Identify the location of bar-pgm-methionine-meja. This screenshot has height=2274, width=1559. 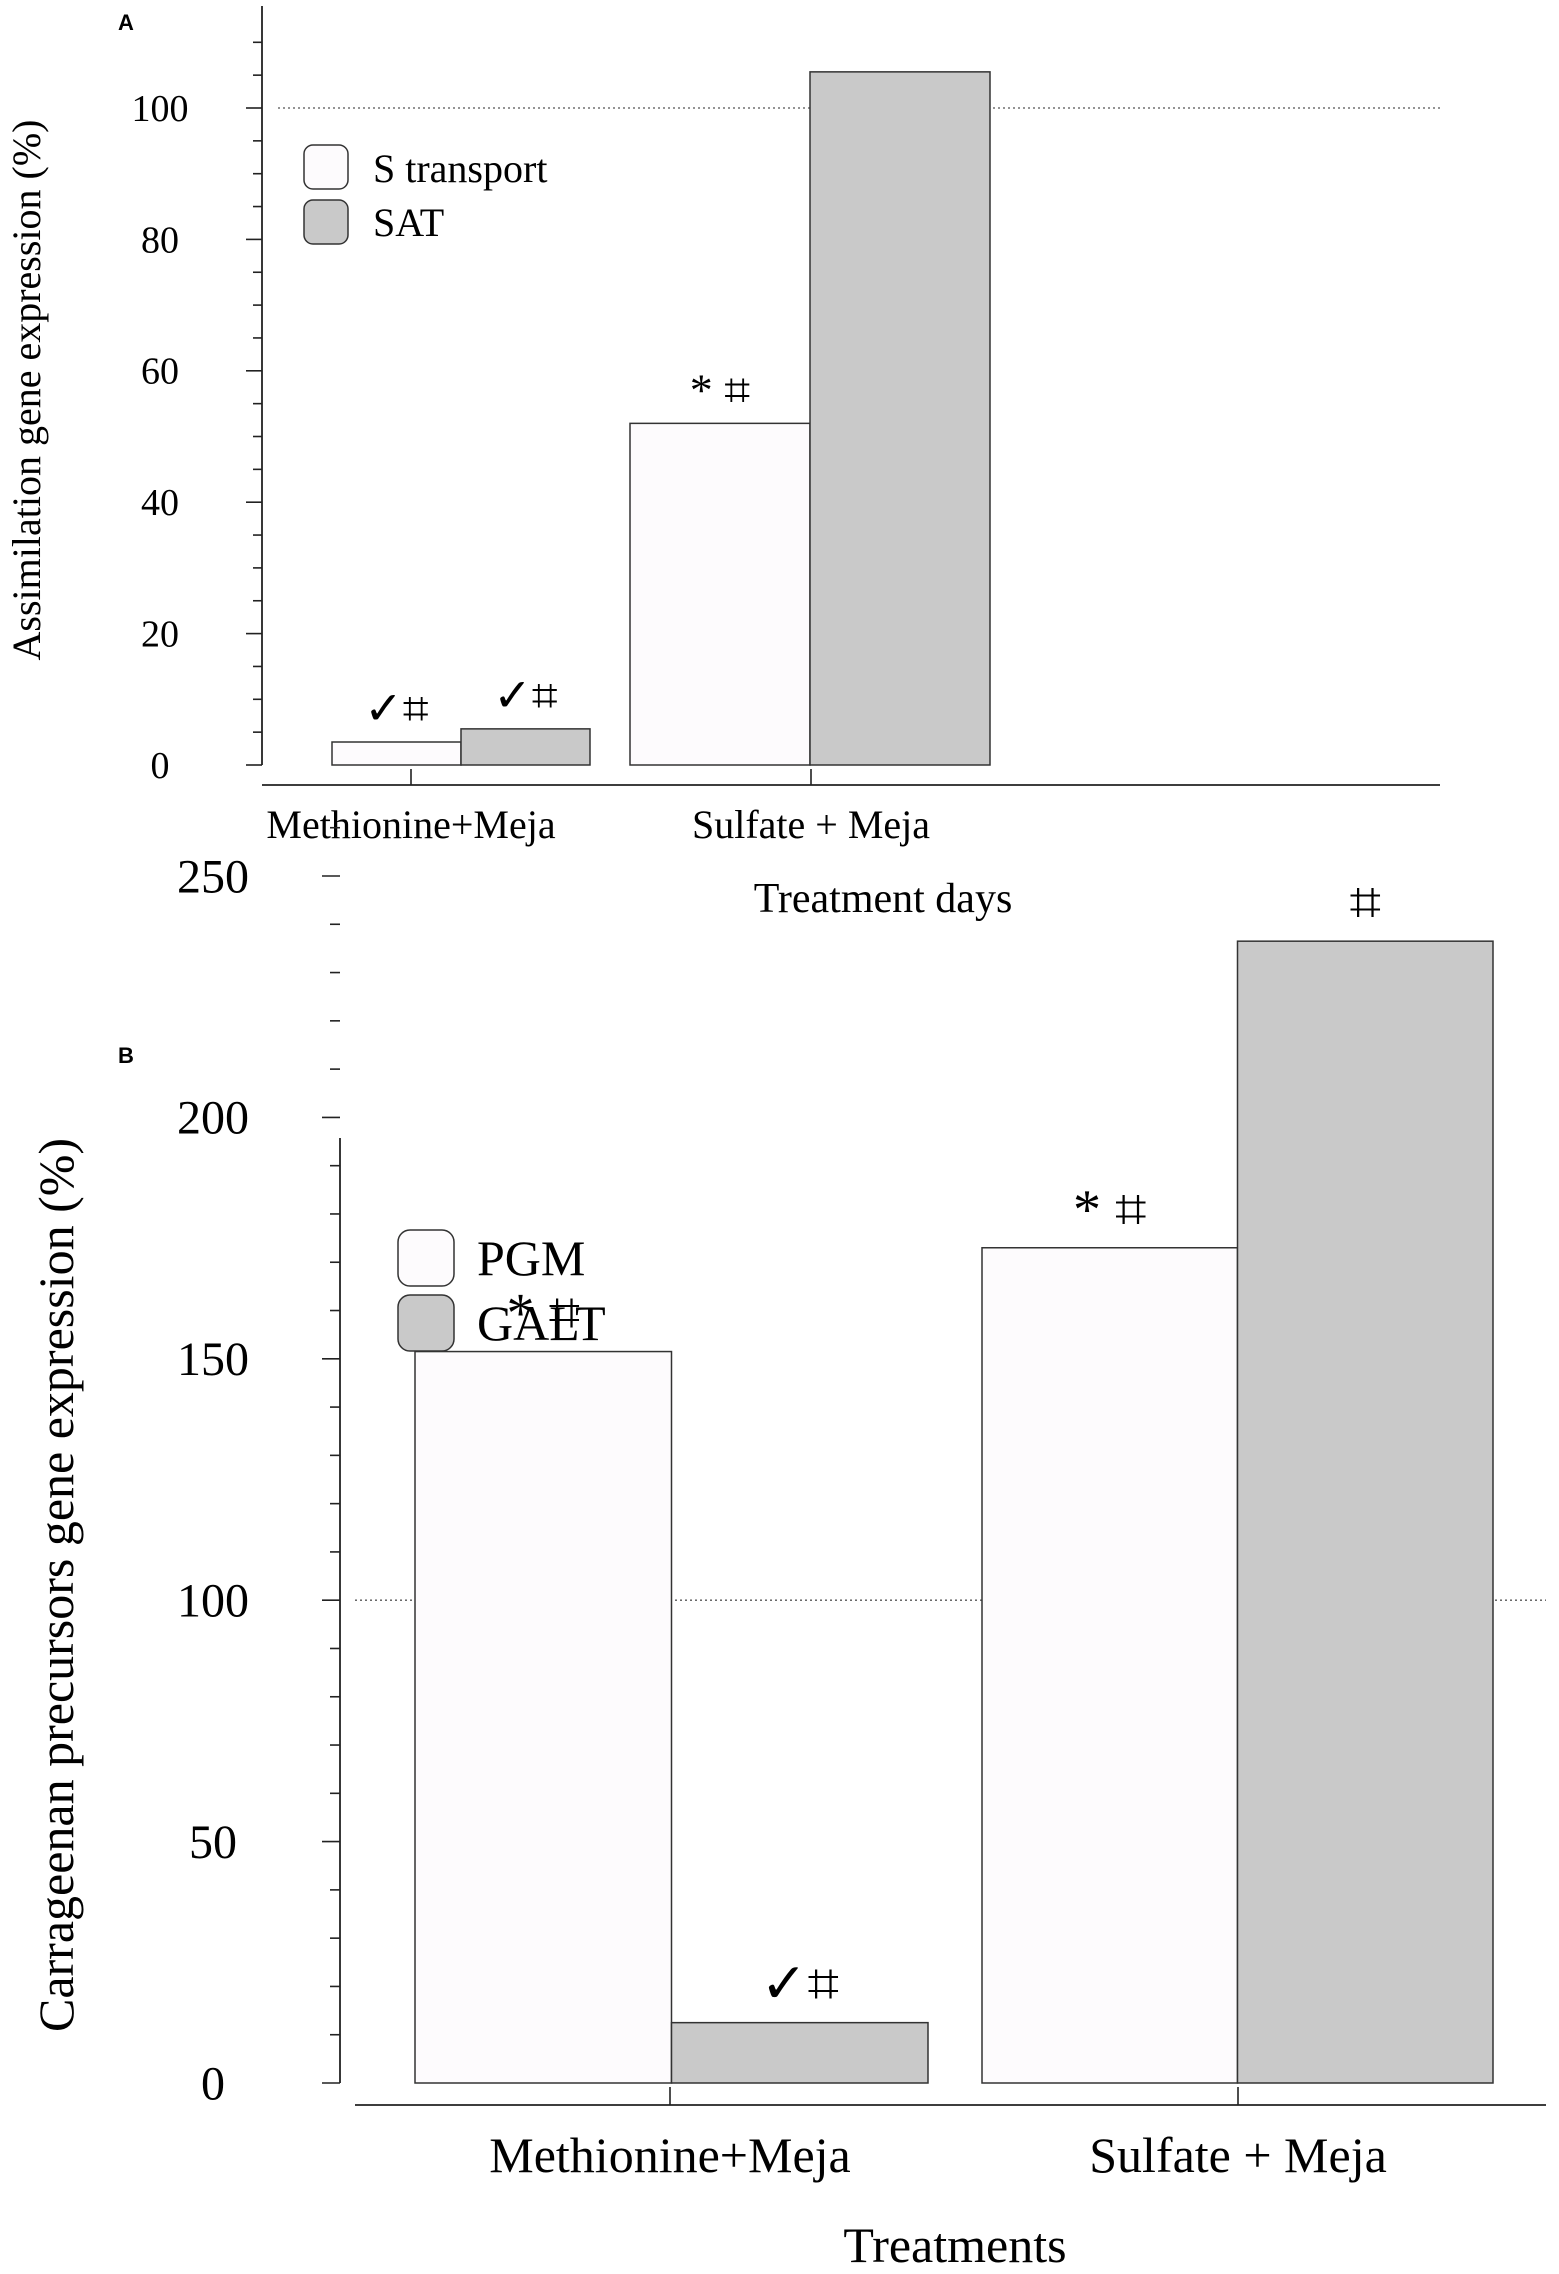
(543, 1717).